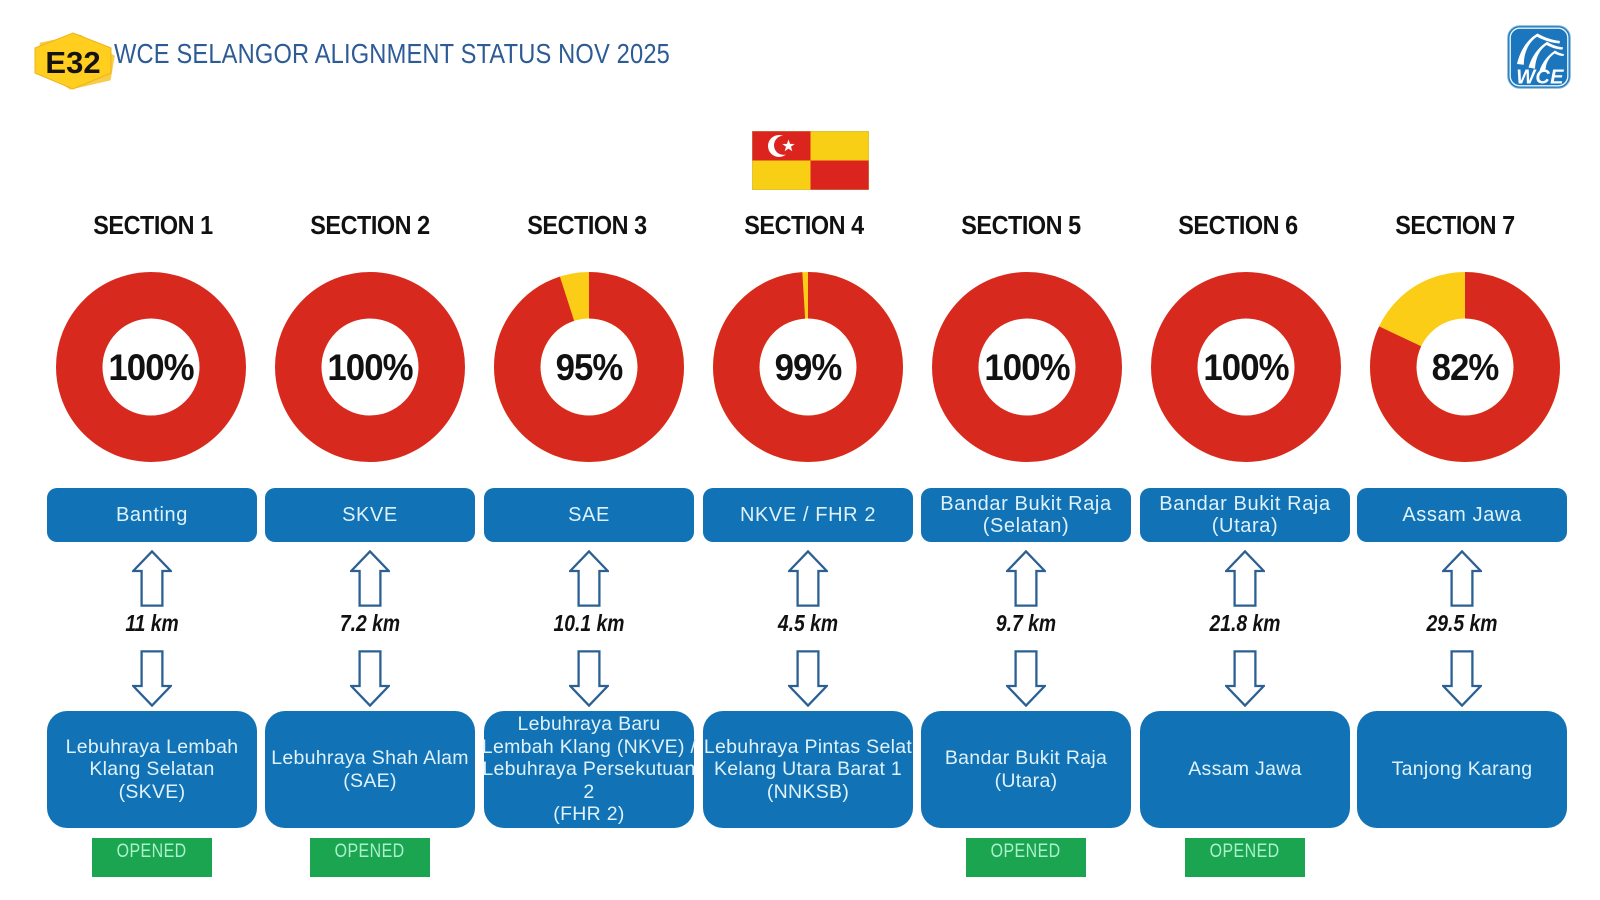  I want to click on svg-text: E32, so click(72, 62).